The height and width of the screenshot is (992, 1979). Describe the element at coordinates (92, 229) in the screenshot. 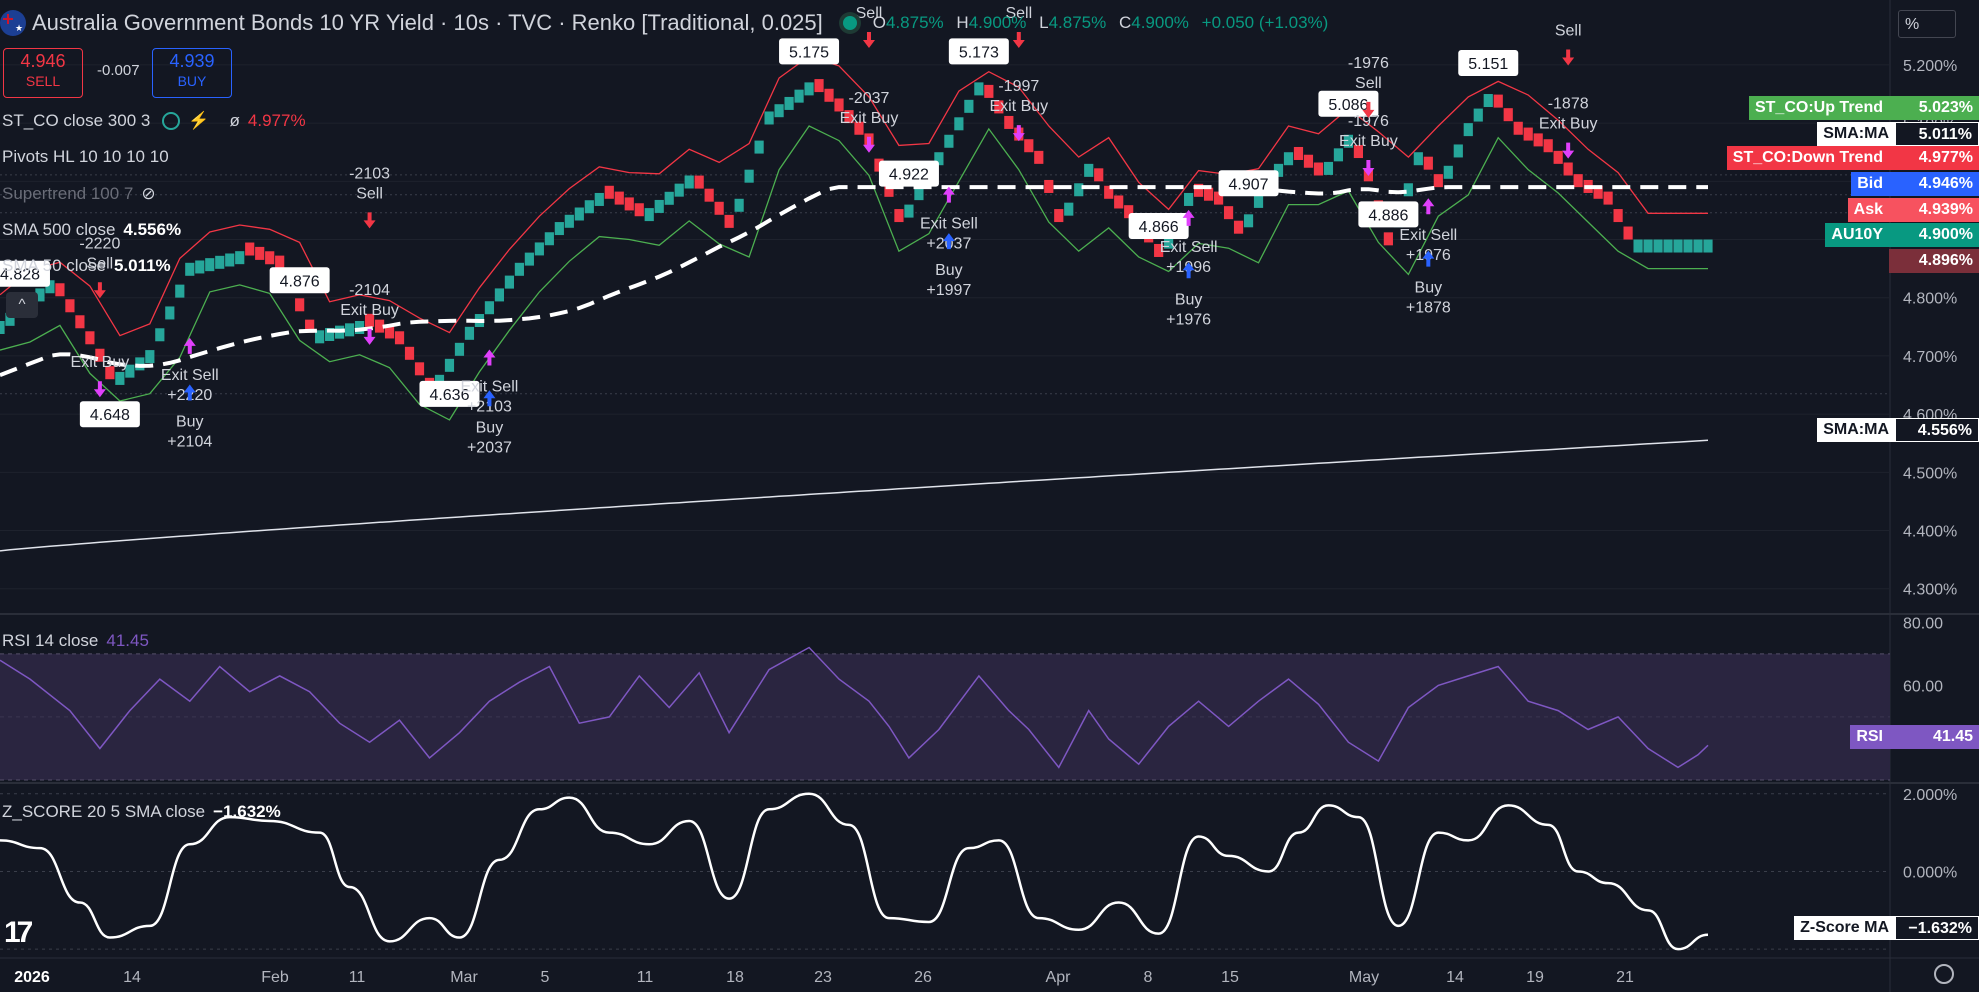

I see `legend-sma500: SMA 500 close 4.556%` at that location.